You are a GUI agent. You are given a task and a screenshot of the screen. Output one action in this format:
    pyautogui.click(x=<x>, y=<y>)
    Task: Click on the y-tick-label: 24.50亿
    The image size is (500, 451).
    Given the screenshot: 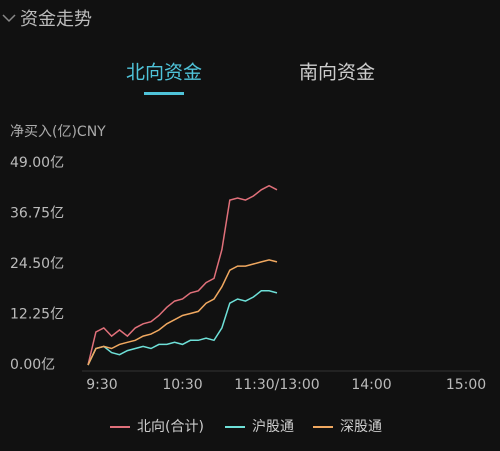 What is the action you would take?
    pyautogui.click(x=37, y=264)
    